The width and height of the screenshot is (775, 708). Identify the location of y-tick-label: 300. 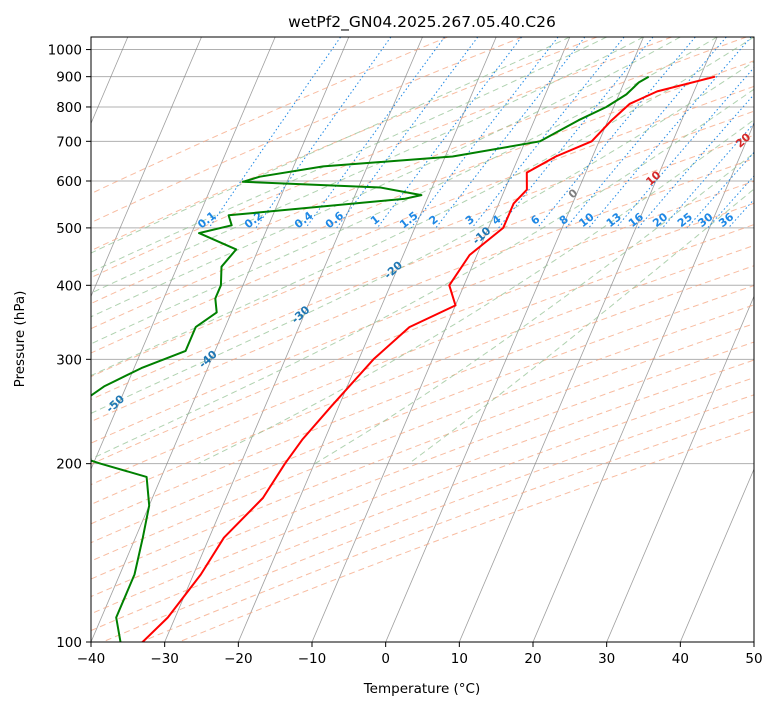
(69, 360).